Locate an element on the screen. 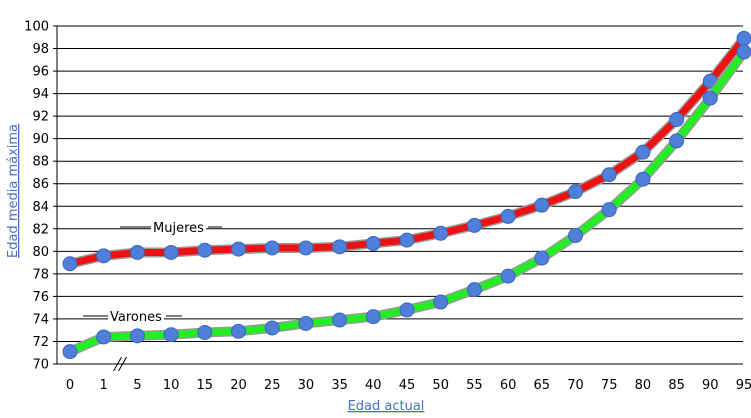 This screenshot has width=751, height=418. x-tick-label: 15 is located at coordinates (205, 385).